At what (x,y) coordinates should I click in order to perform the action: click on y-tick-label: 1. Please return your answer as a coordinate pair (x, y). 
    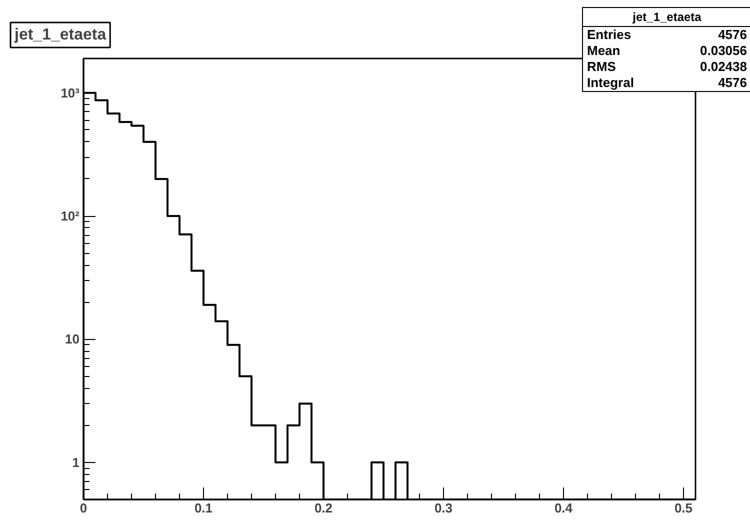
    Looking at the image, I should click on (76, 462).